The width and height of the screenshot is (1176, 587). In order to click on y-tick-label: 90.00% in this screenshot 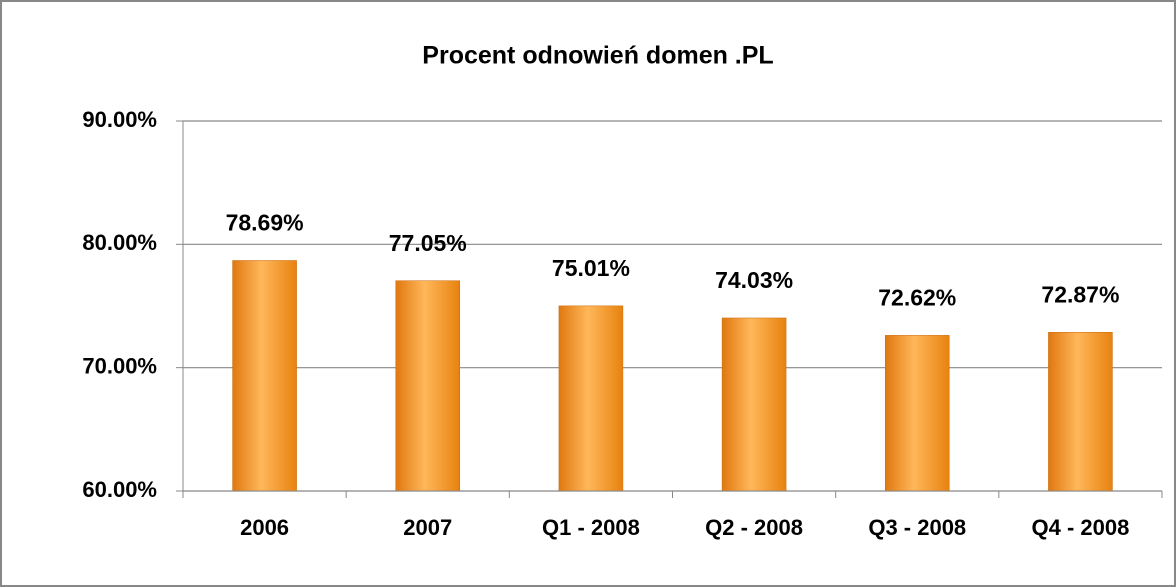, I will do `click(119, 119)`.